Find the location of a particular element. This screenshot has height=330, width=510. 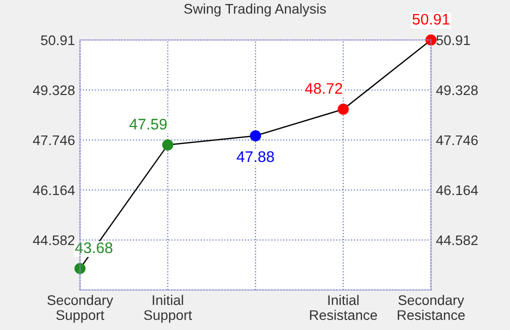

y2-tick-label: 44.582 is located at coordinates (457, 240).